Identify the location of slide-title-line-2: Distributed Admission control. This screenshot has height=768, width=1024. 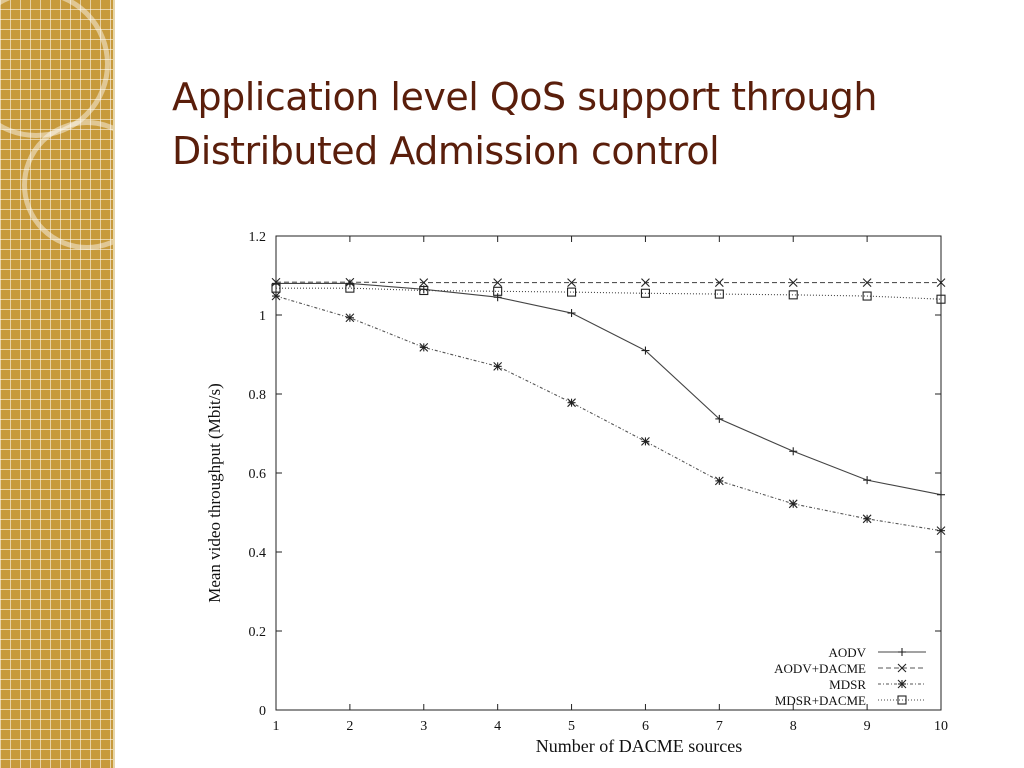
(446, 151).